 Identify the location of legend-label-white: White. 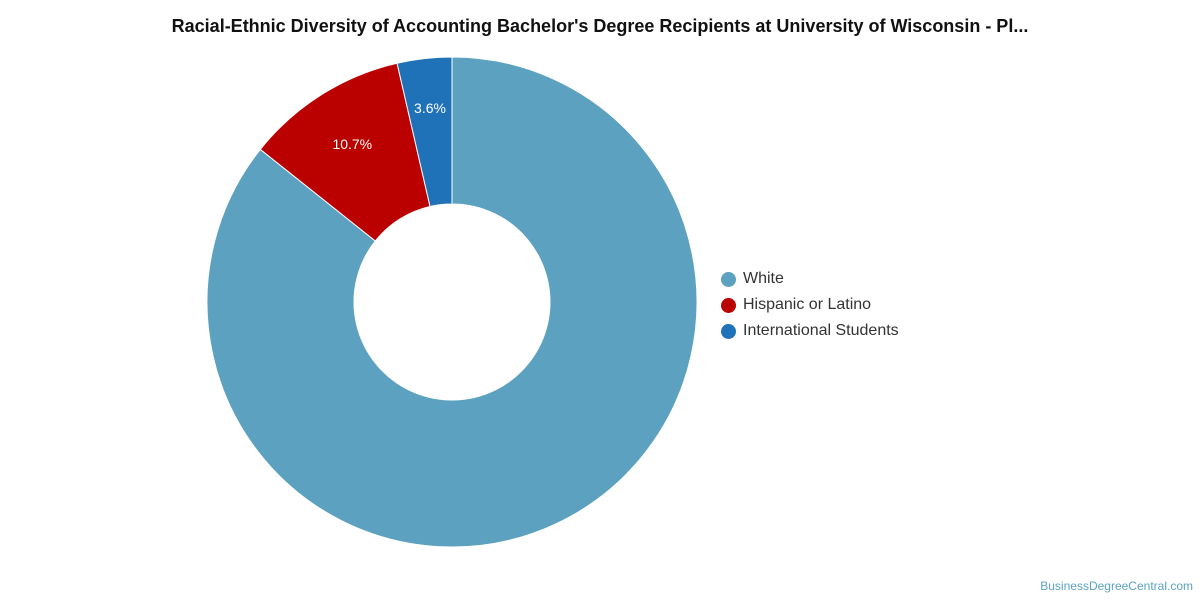
(763, 278).